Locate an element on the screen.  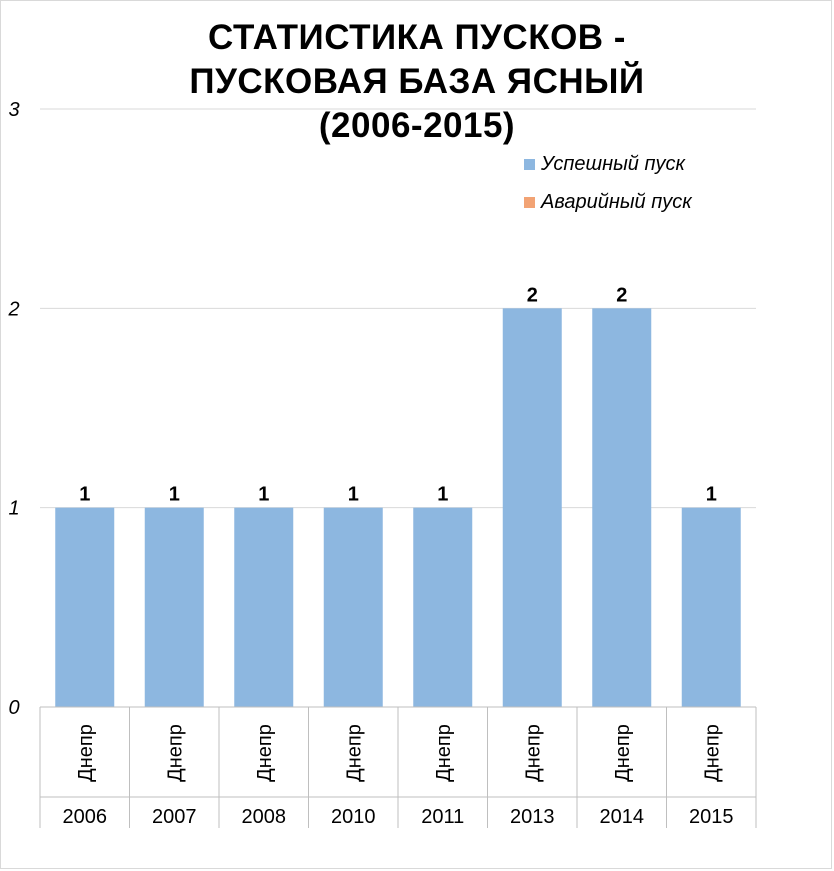
chart-title-line-2: ПУСКОВАЯ БАЗА ЯСНЫЙ is located at coordinates (417, 81).